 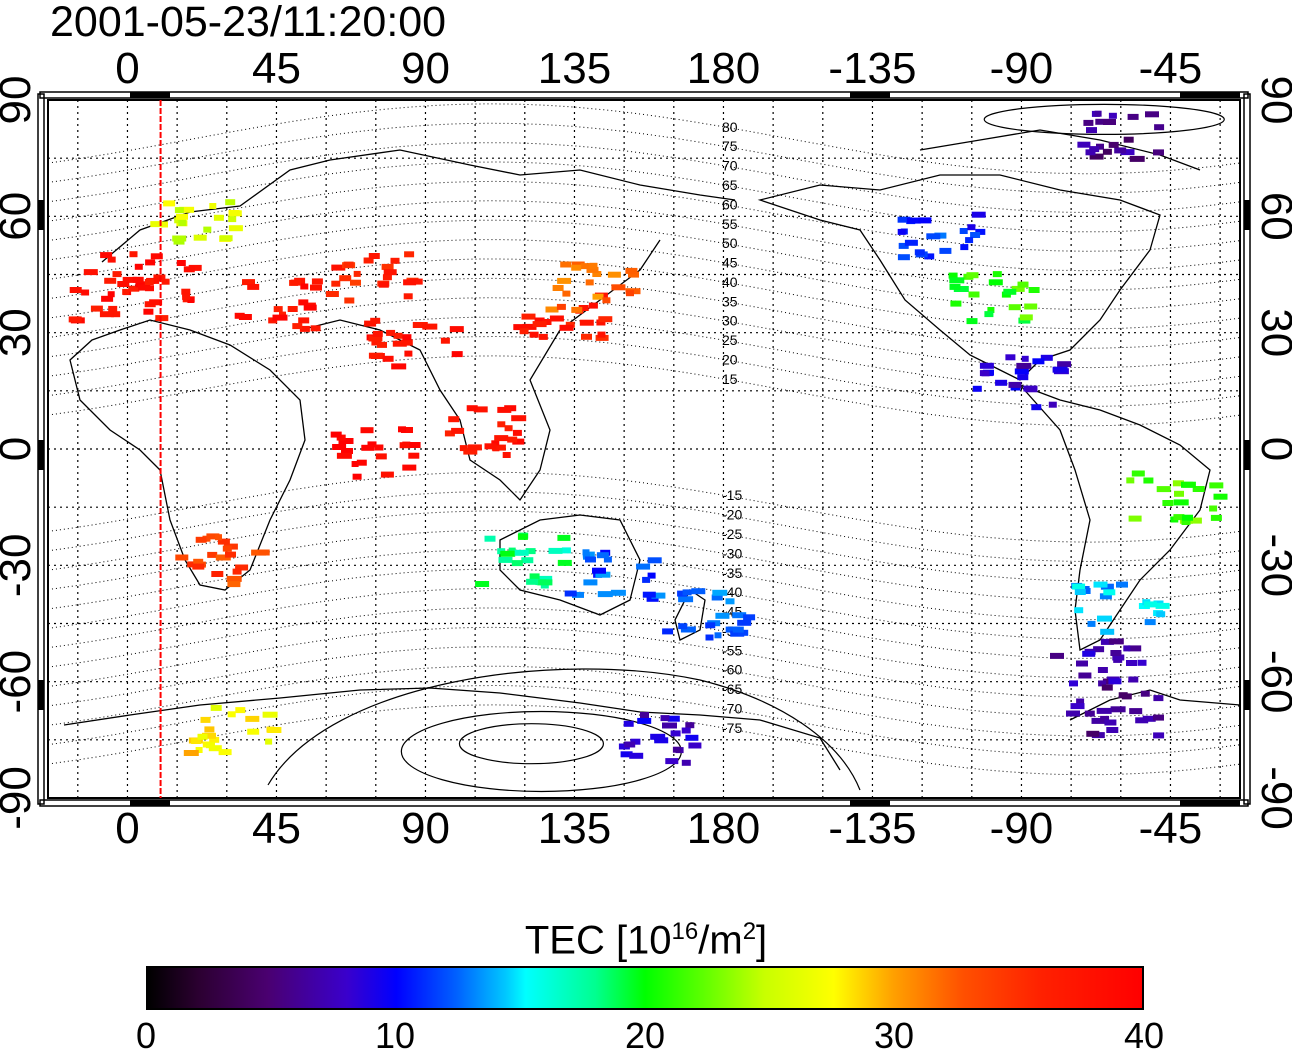 I want to click on contour-label: -20, so click(x=732, y=515).